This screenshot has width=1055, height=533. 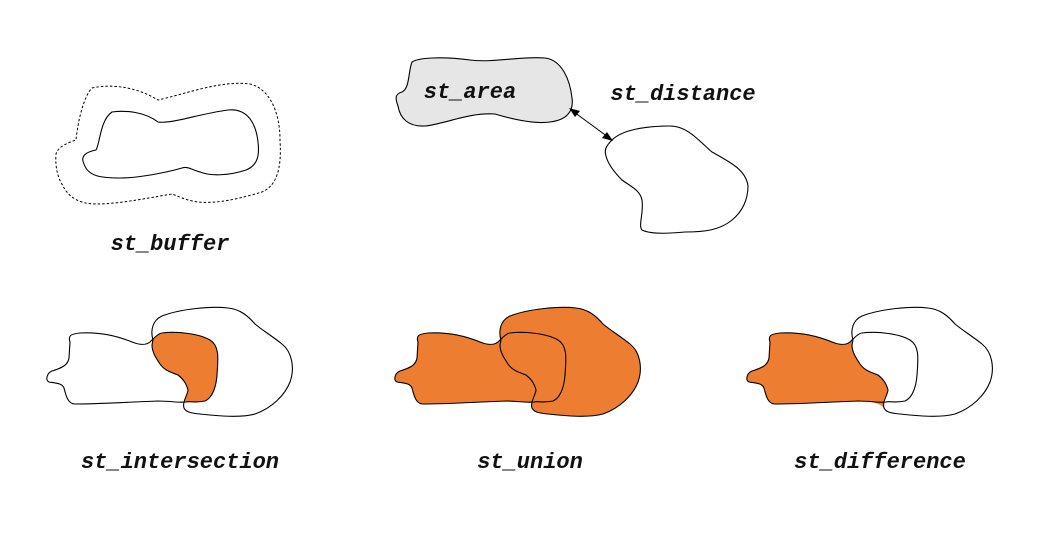 I want to click on difference-label: st_difference, so click(x=880, y=462).